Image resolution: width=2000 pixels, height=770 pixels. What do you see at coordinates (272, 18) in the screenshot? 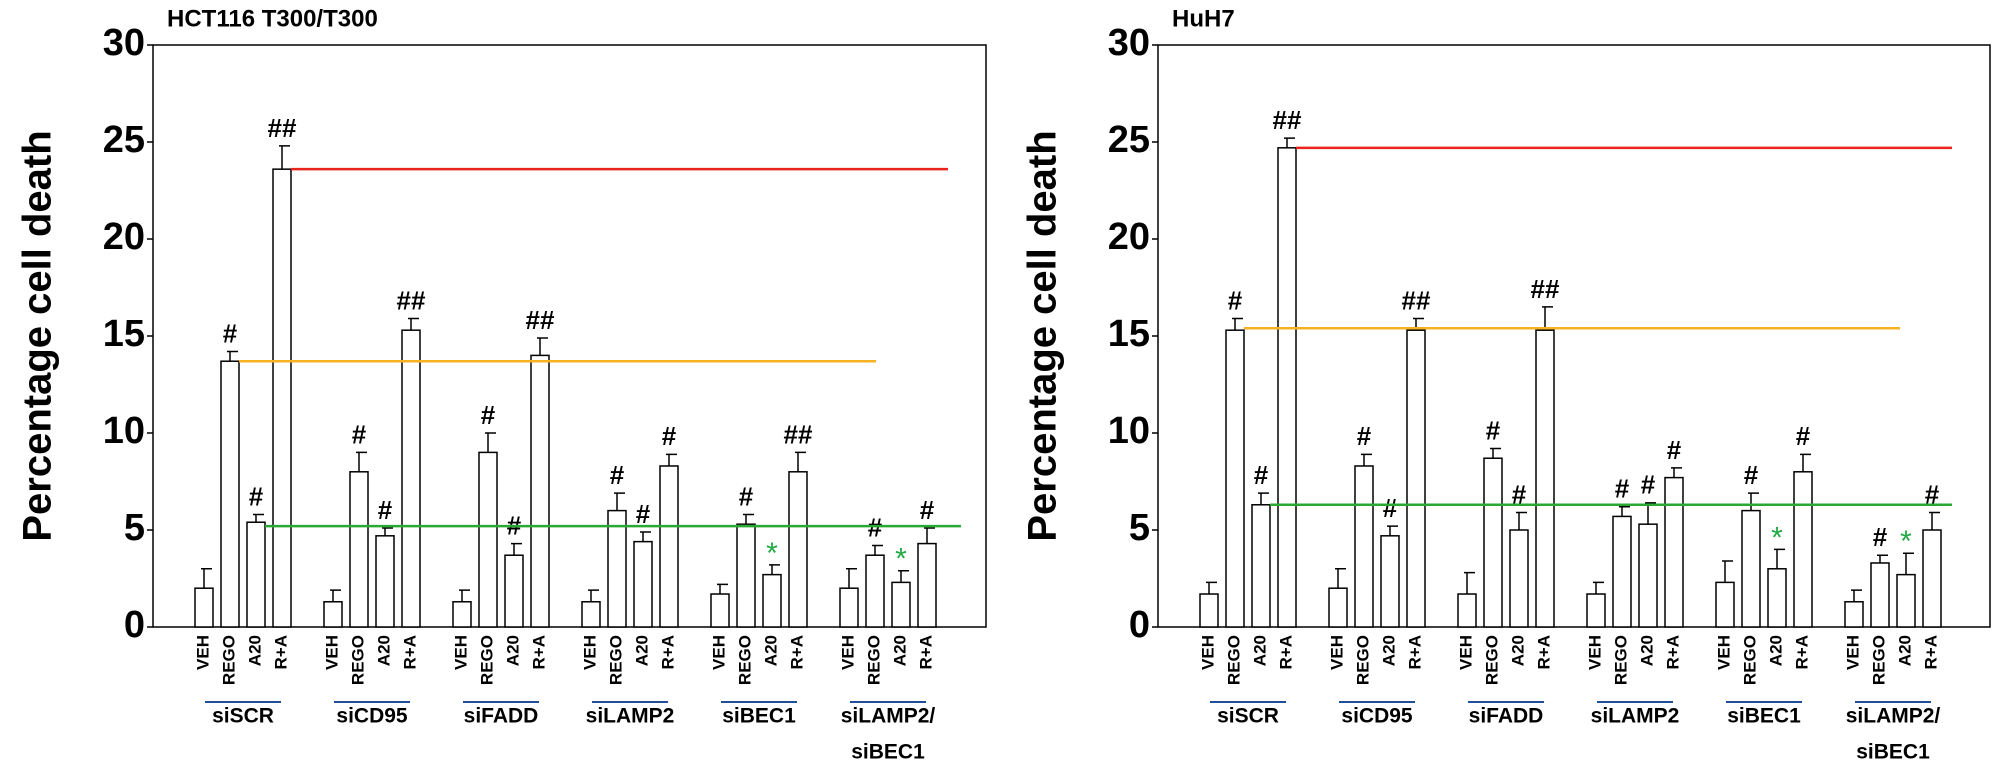
I see `chart-title: HCT116 T300/T300` at bounding box center [272, 18].